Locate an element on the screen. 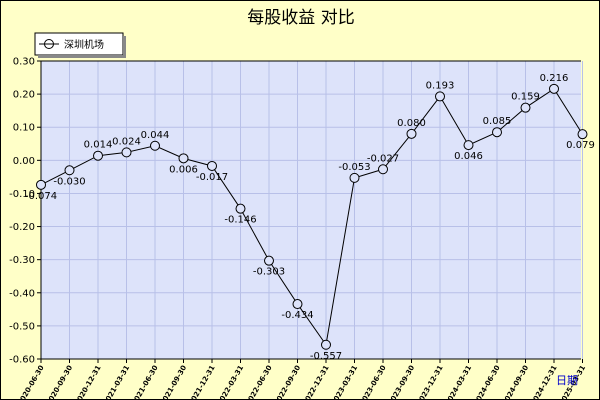 This screenshot has width=600, height=400. x-tick-label: 2024-06-30 is located at coordinates (486, 381).